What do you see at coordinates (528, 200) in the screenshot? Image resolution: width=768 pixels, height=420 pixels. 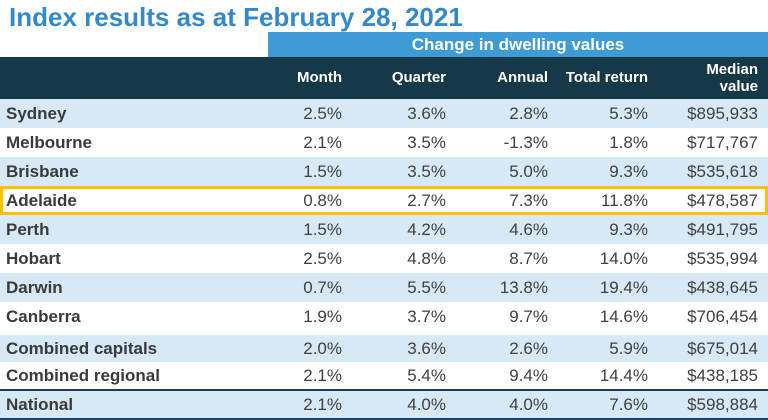 I see `cell-annual: 7.3%` at bounding box center [528, 200].